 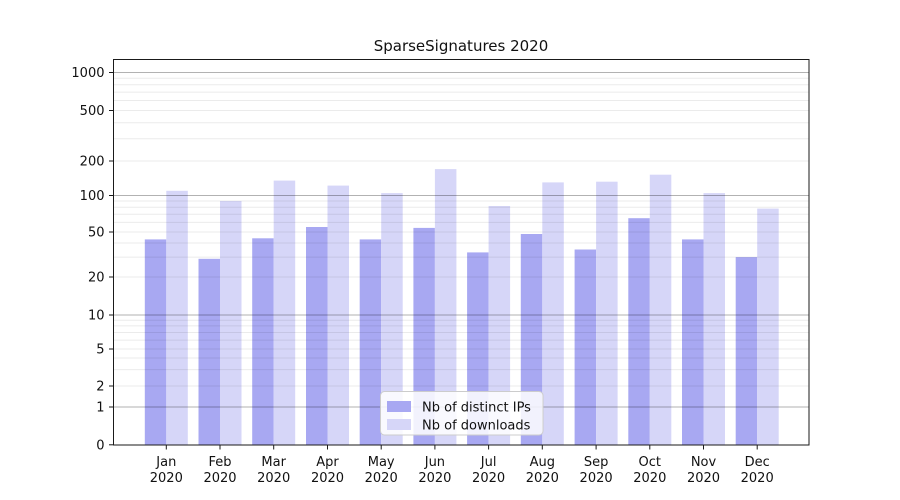 I want to click on bar-nb-of-downloads-may-2020, so click(x=392, y=319).